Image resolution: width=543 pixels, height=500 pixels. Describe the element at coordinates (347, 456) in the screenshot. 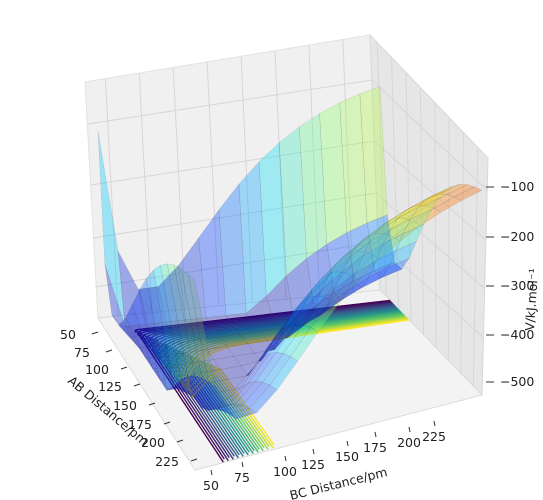

I see `y-tick-label: 150` at that location.